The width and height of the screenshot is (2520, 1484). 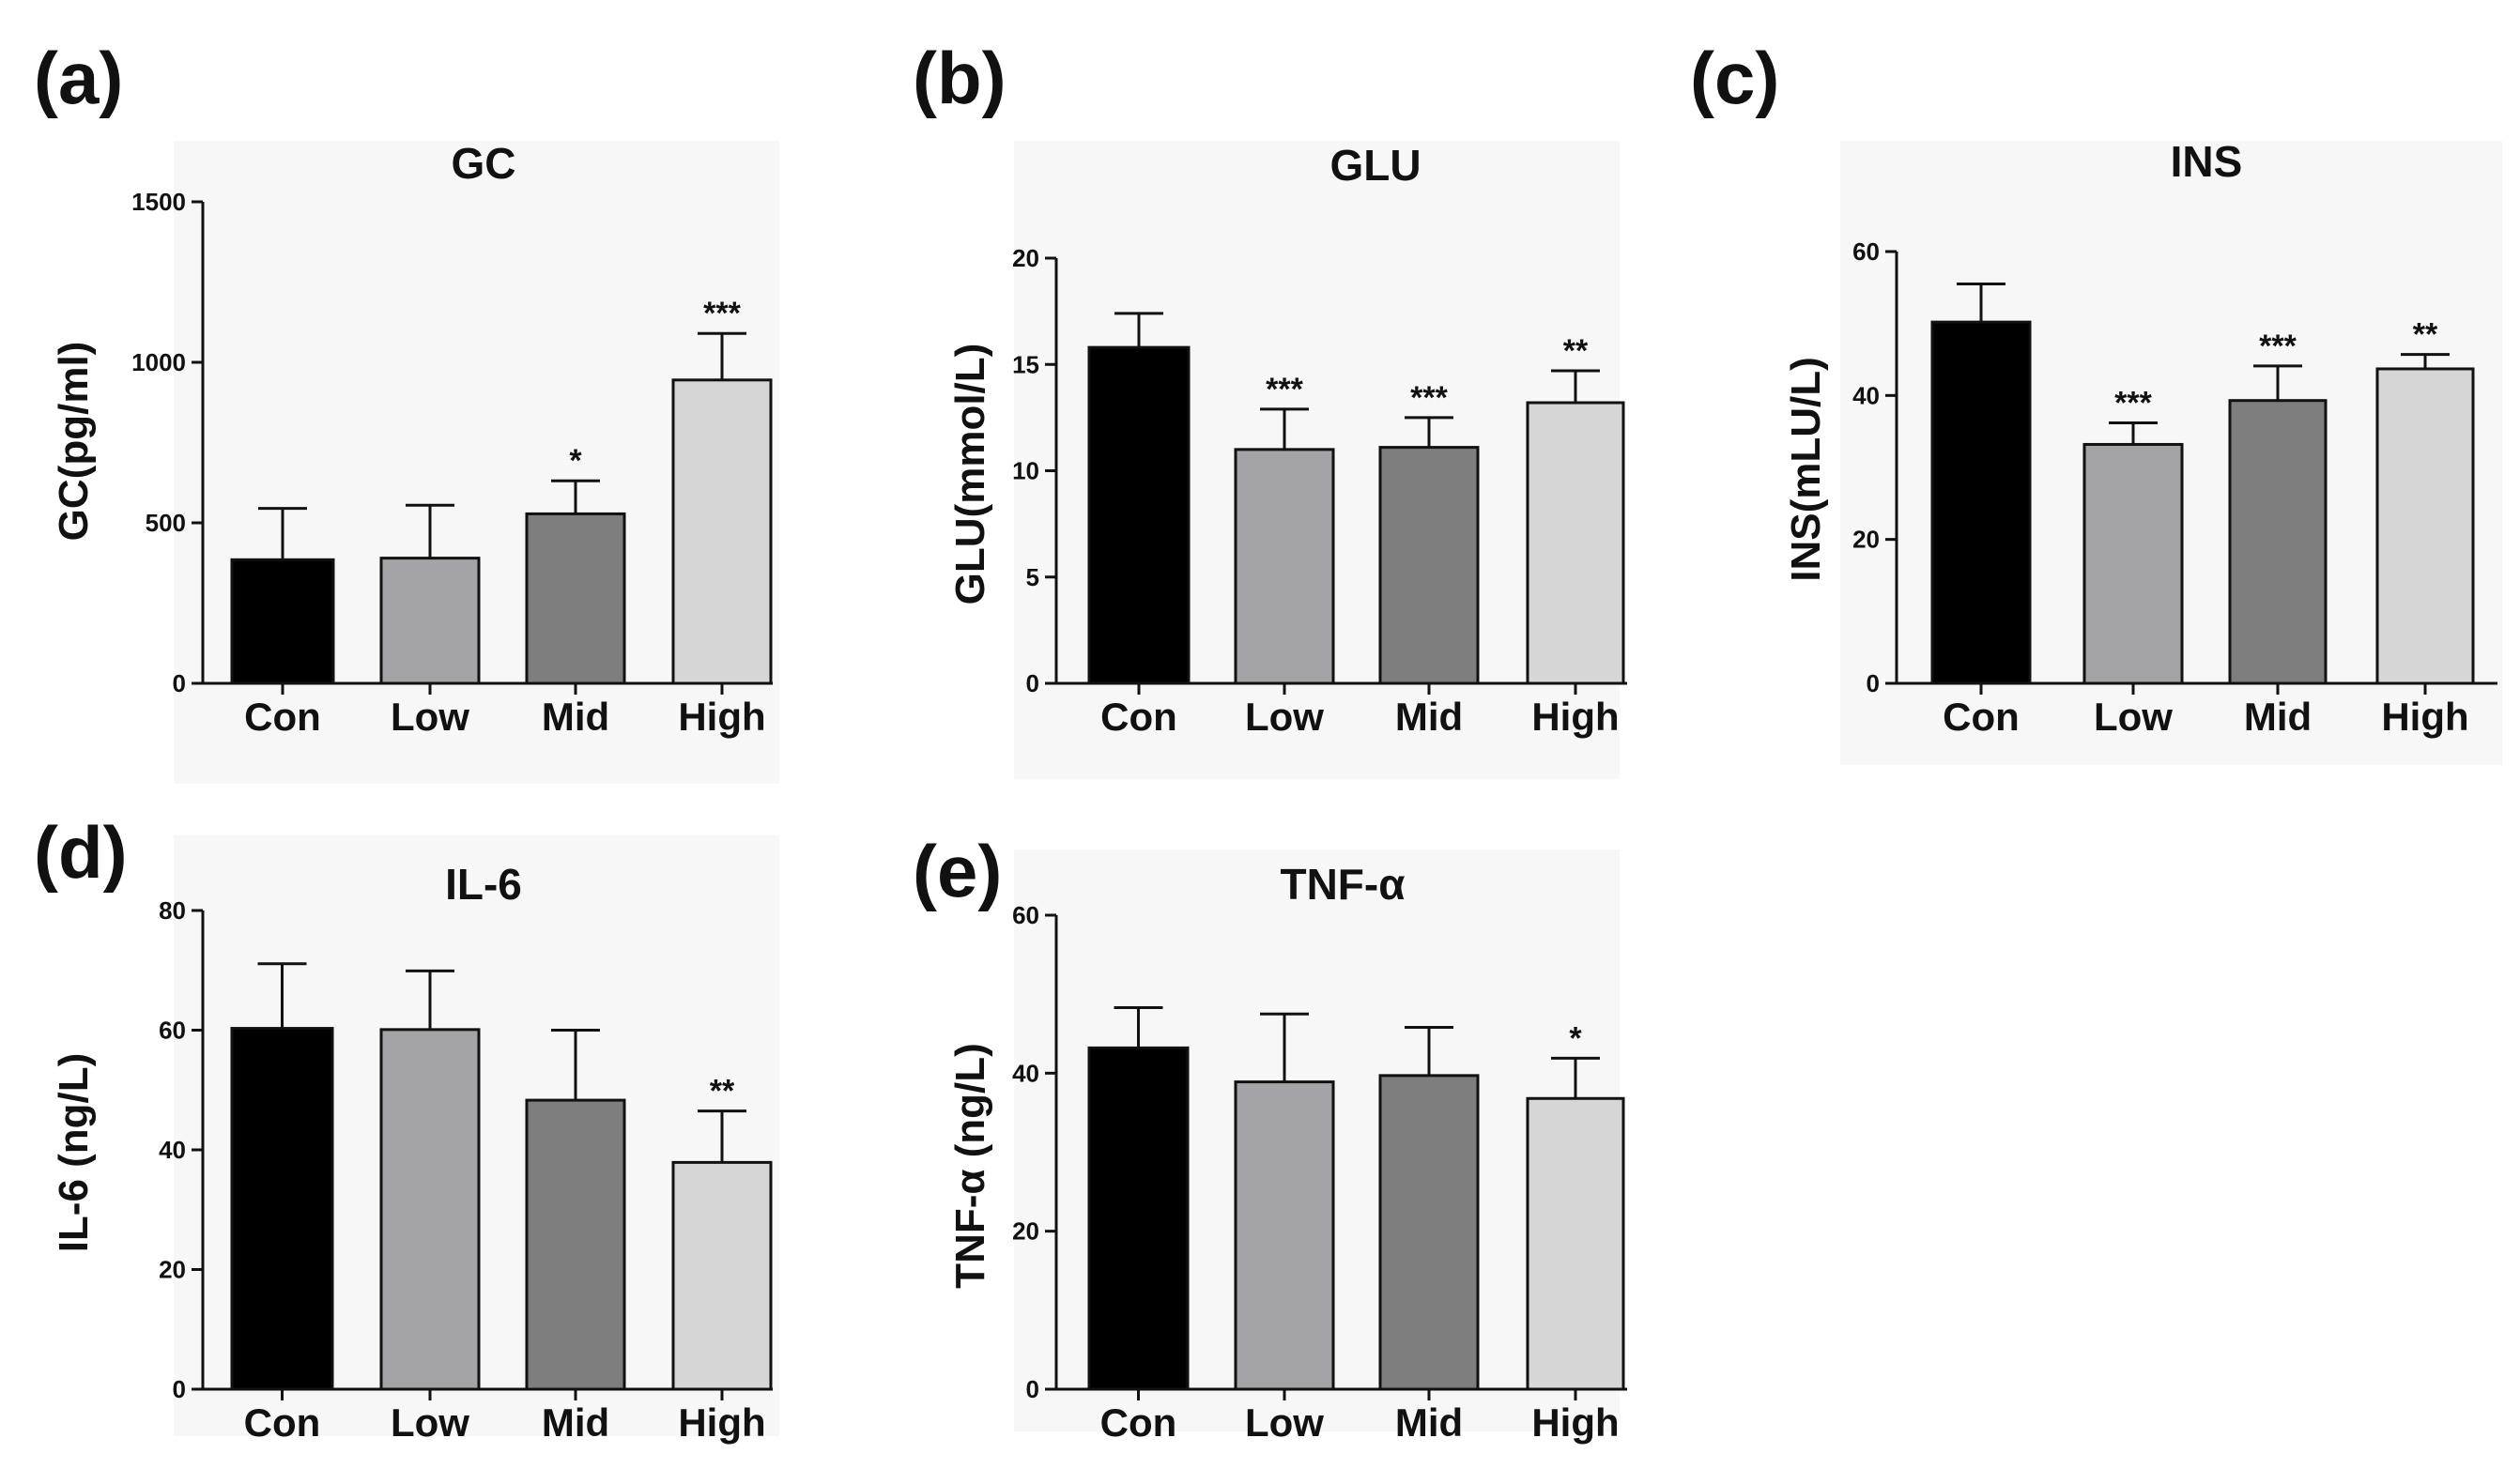 I want to click on chart-title: IL-6, so click(x=483, y=884).